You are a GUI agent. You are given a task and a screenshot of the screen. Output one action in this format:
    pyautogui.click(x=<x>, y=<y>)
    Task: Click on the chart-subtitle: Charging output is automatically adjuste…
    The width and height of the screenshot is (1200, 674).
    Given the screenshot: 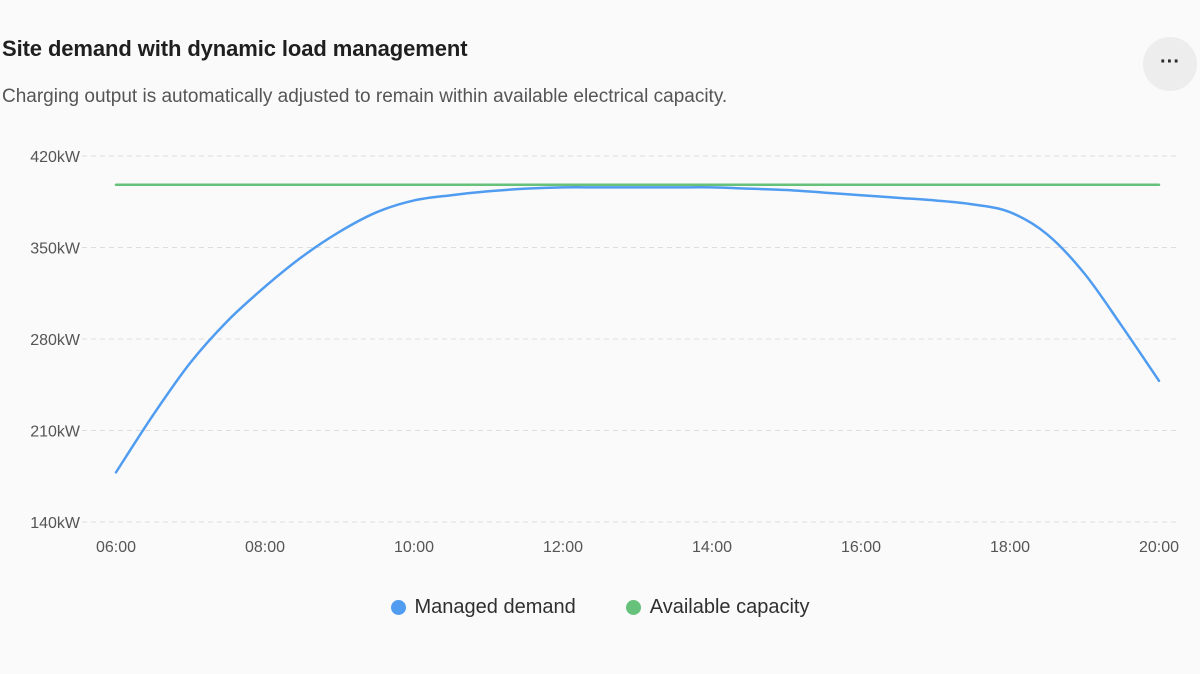 What is the action you would take?
    pyautogui.click(x=365, y=96)
    